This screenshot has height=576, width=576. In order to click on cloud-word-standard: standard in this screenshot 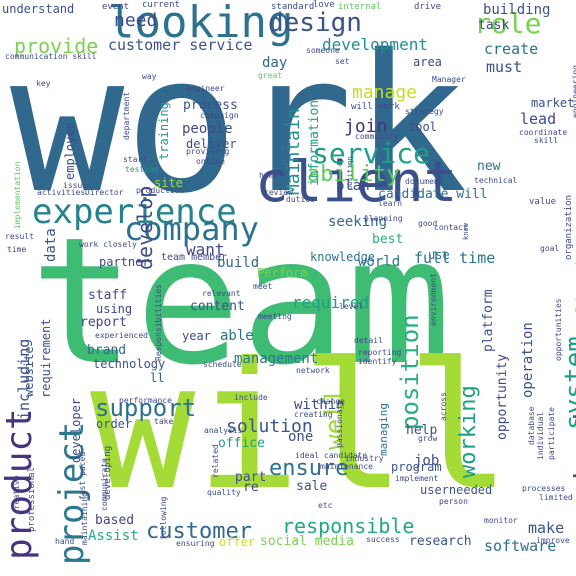, I will do `click(293, 7)`.